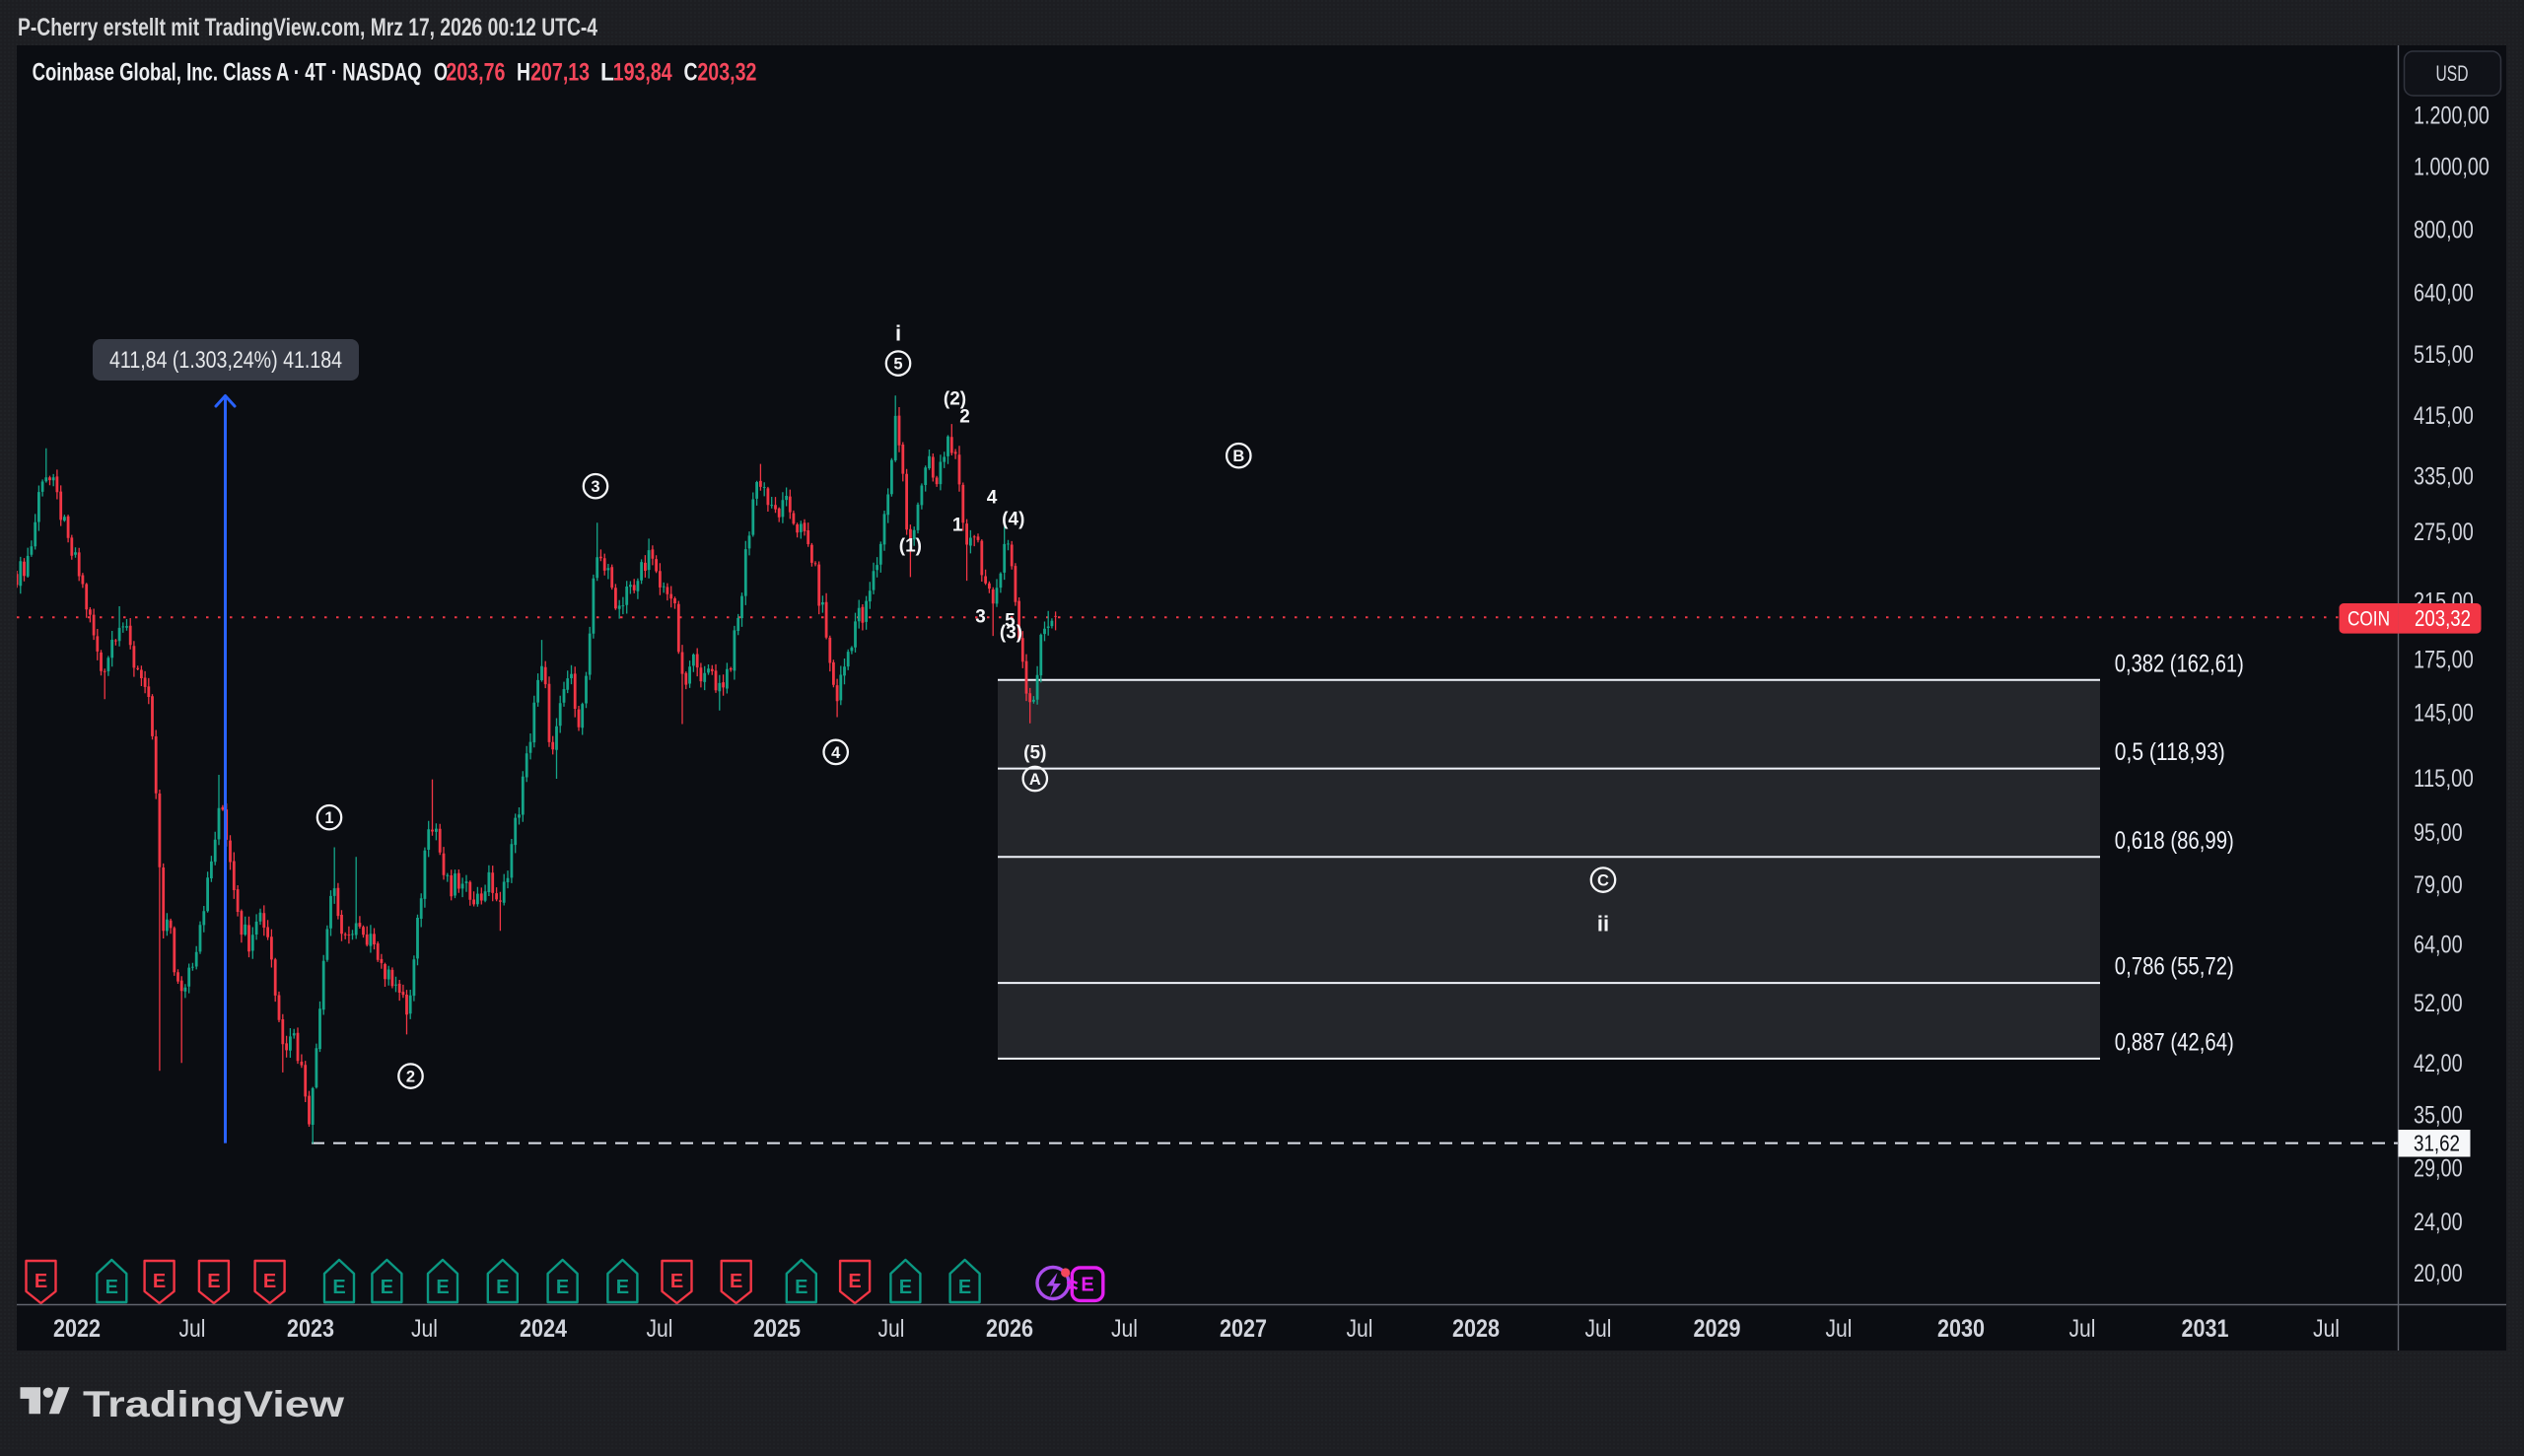  Describe the element at coordinates (475, 73) in the screenshot. I see `svg-text: 203,76` at that location.